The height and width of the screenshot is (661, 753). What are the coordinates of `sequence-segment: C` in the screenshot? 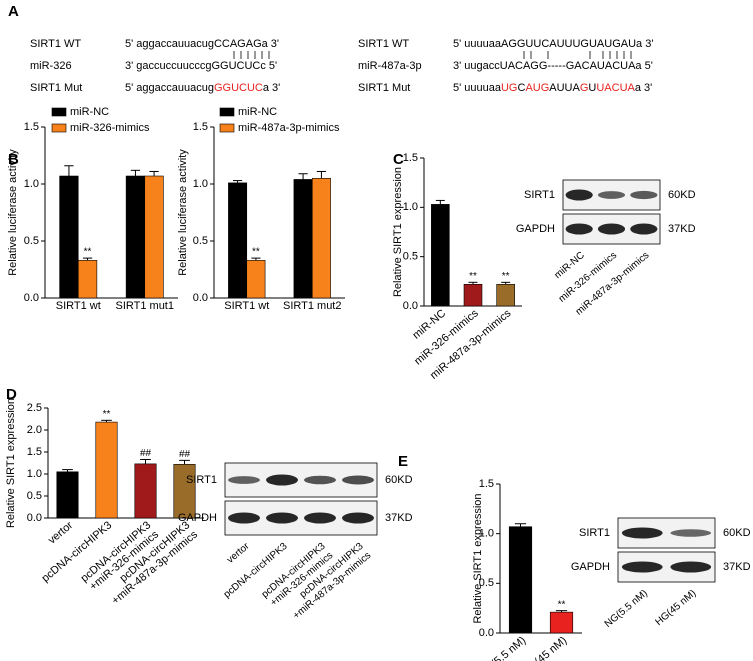 It's located at (521, 88).